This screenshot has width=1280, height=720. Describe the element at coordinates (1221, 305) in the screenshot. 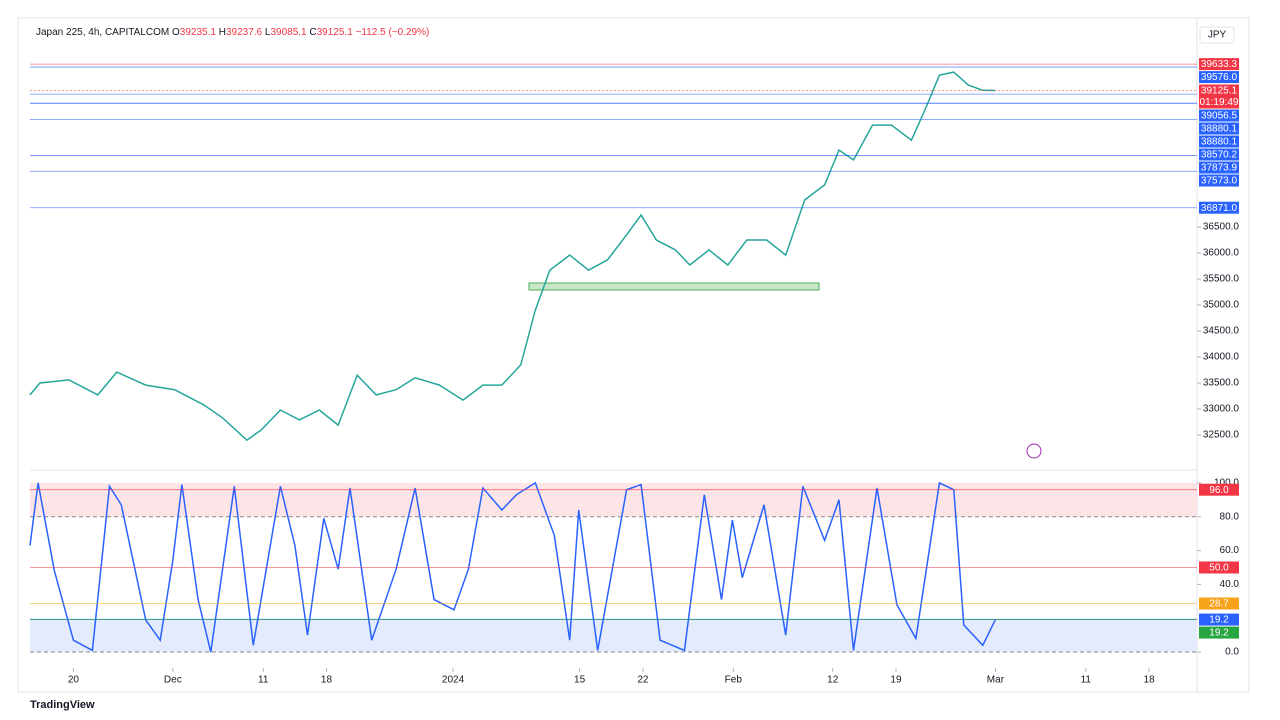

I see `y-tick-label: 35000.0` at that location.